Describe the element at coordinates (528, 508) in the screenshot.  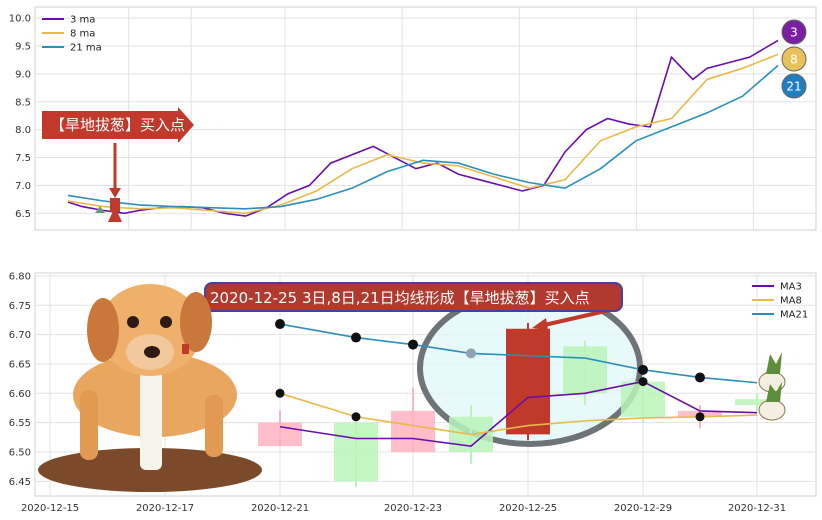
I see `bottom-x-tick-label: 2020-12-25` at that location.